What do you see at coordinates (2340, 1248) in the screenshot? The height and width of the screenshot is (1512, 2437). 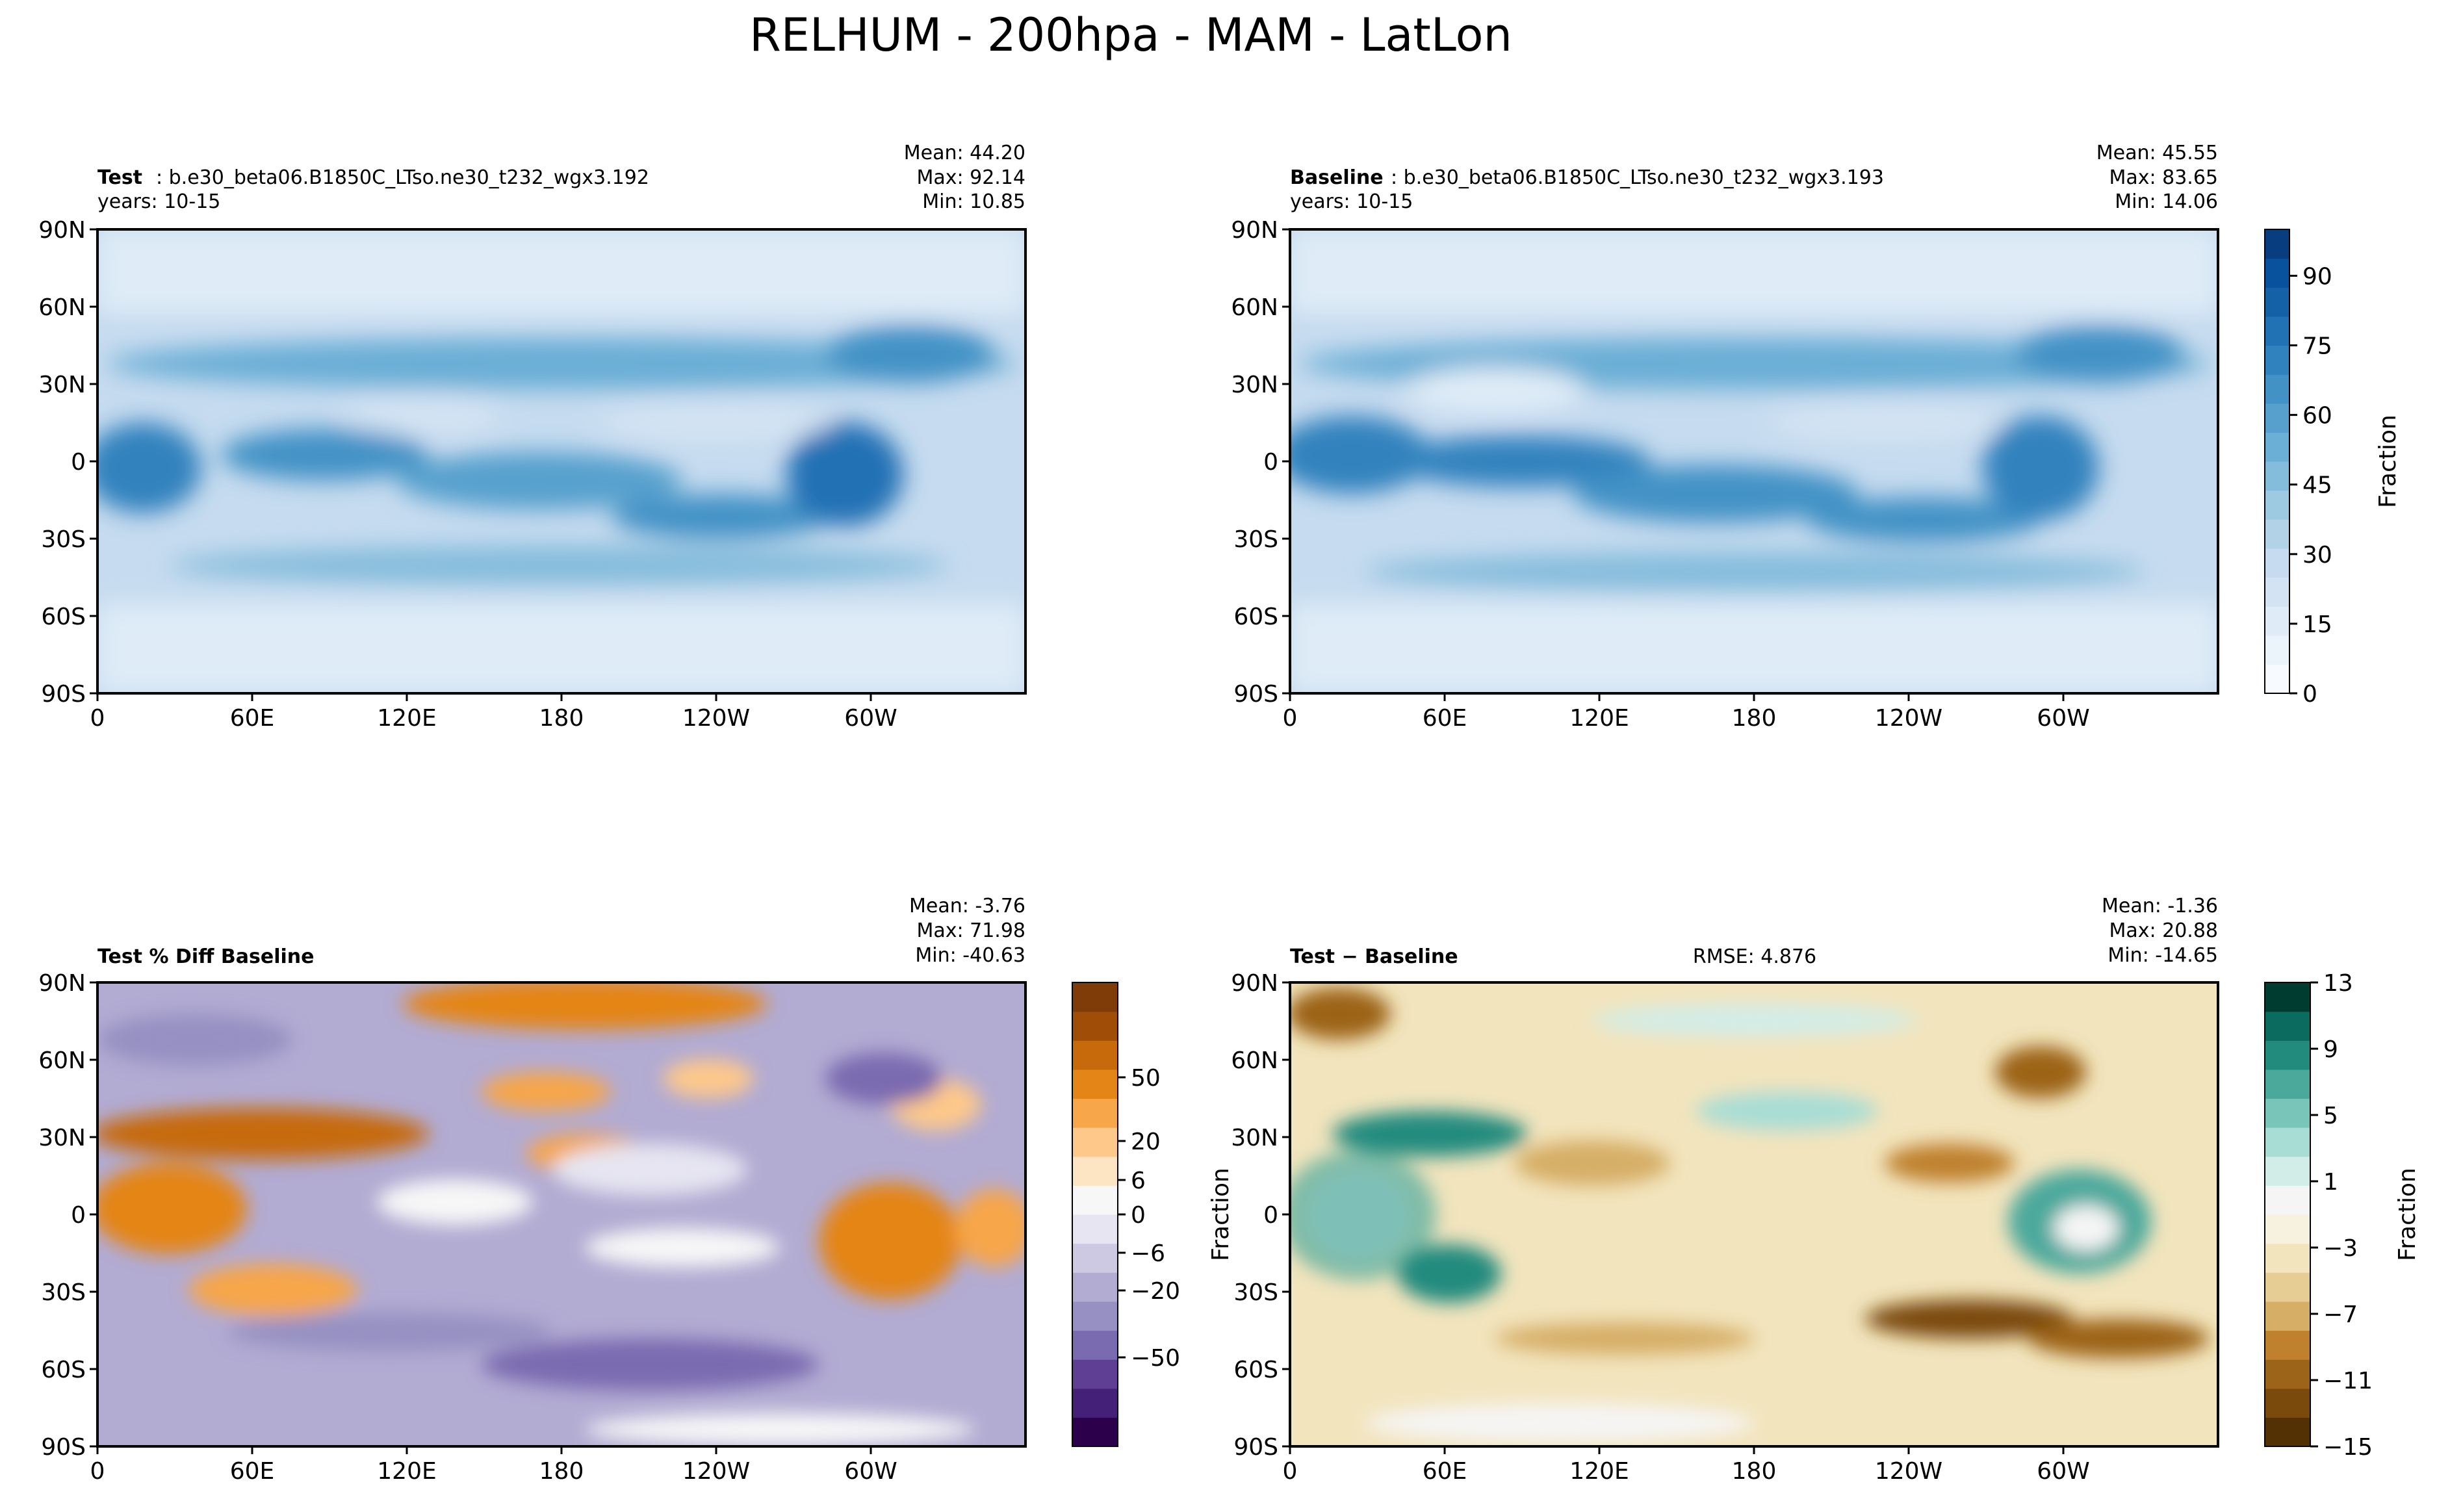 I see `colorbar-tick-label: −3` at bounding box center [2340, 1248].